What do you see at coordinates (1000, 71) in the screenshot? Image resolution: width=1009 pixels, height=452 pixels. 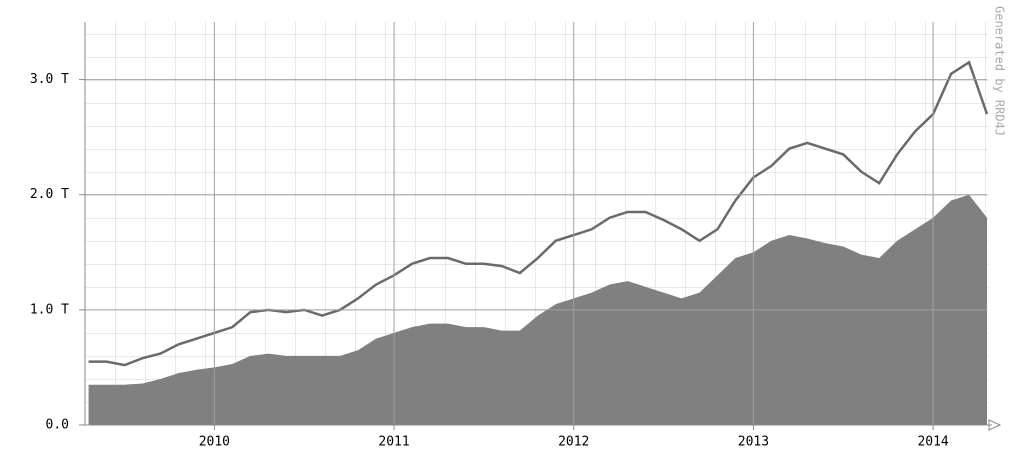 I see `credit: Generated by RRD4J` at bounding box center [1000, 71].